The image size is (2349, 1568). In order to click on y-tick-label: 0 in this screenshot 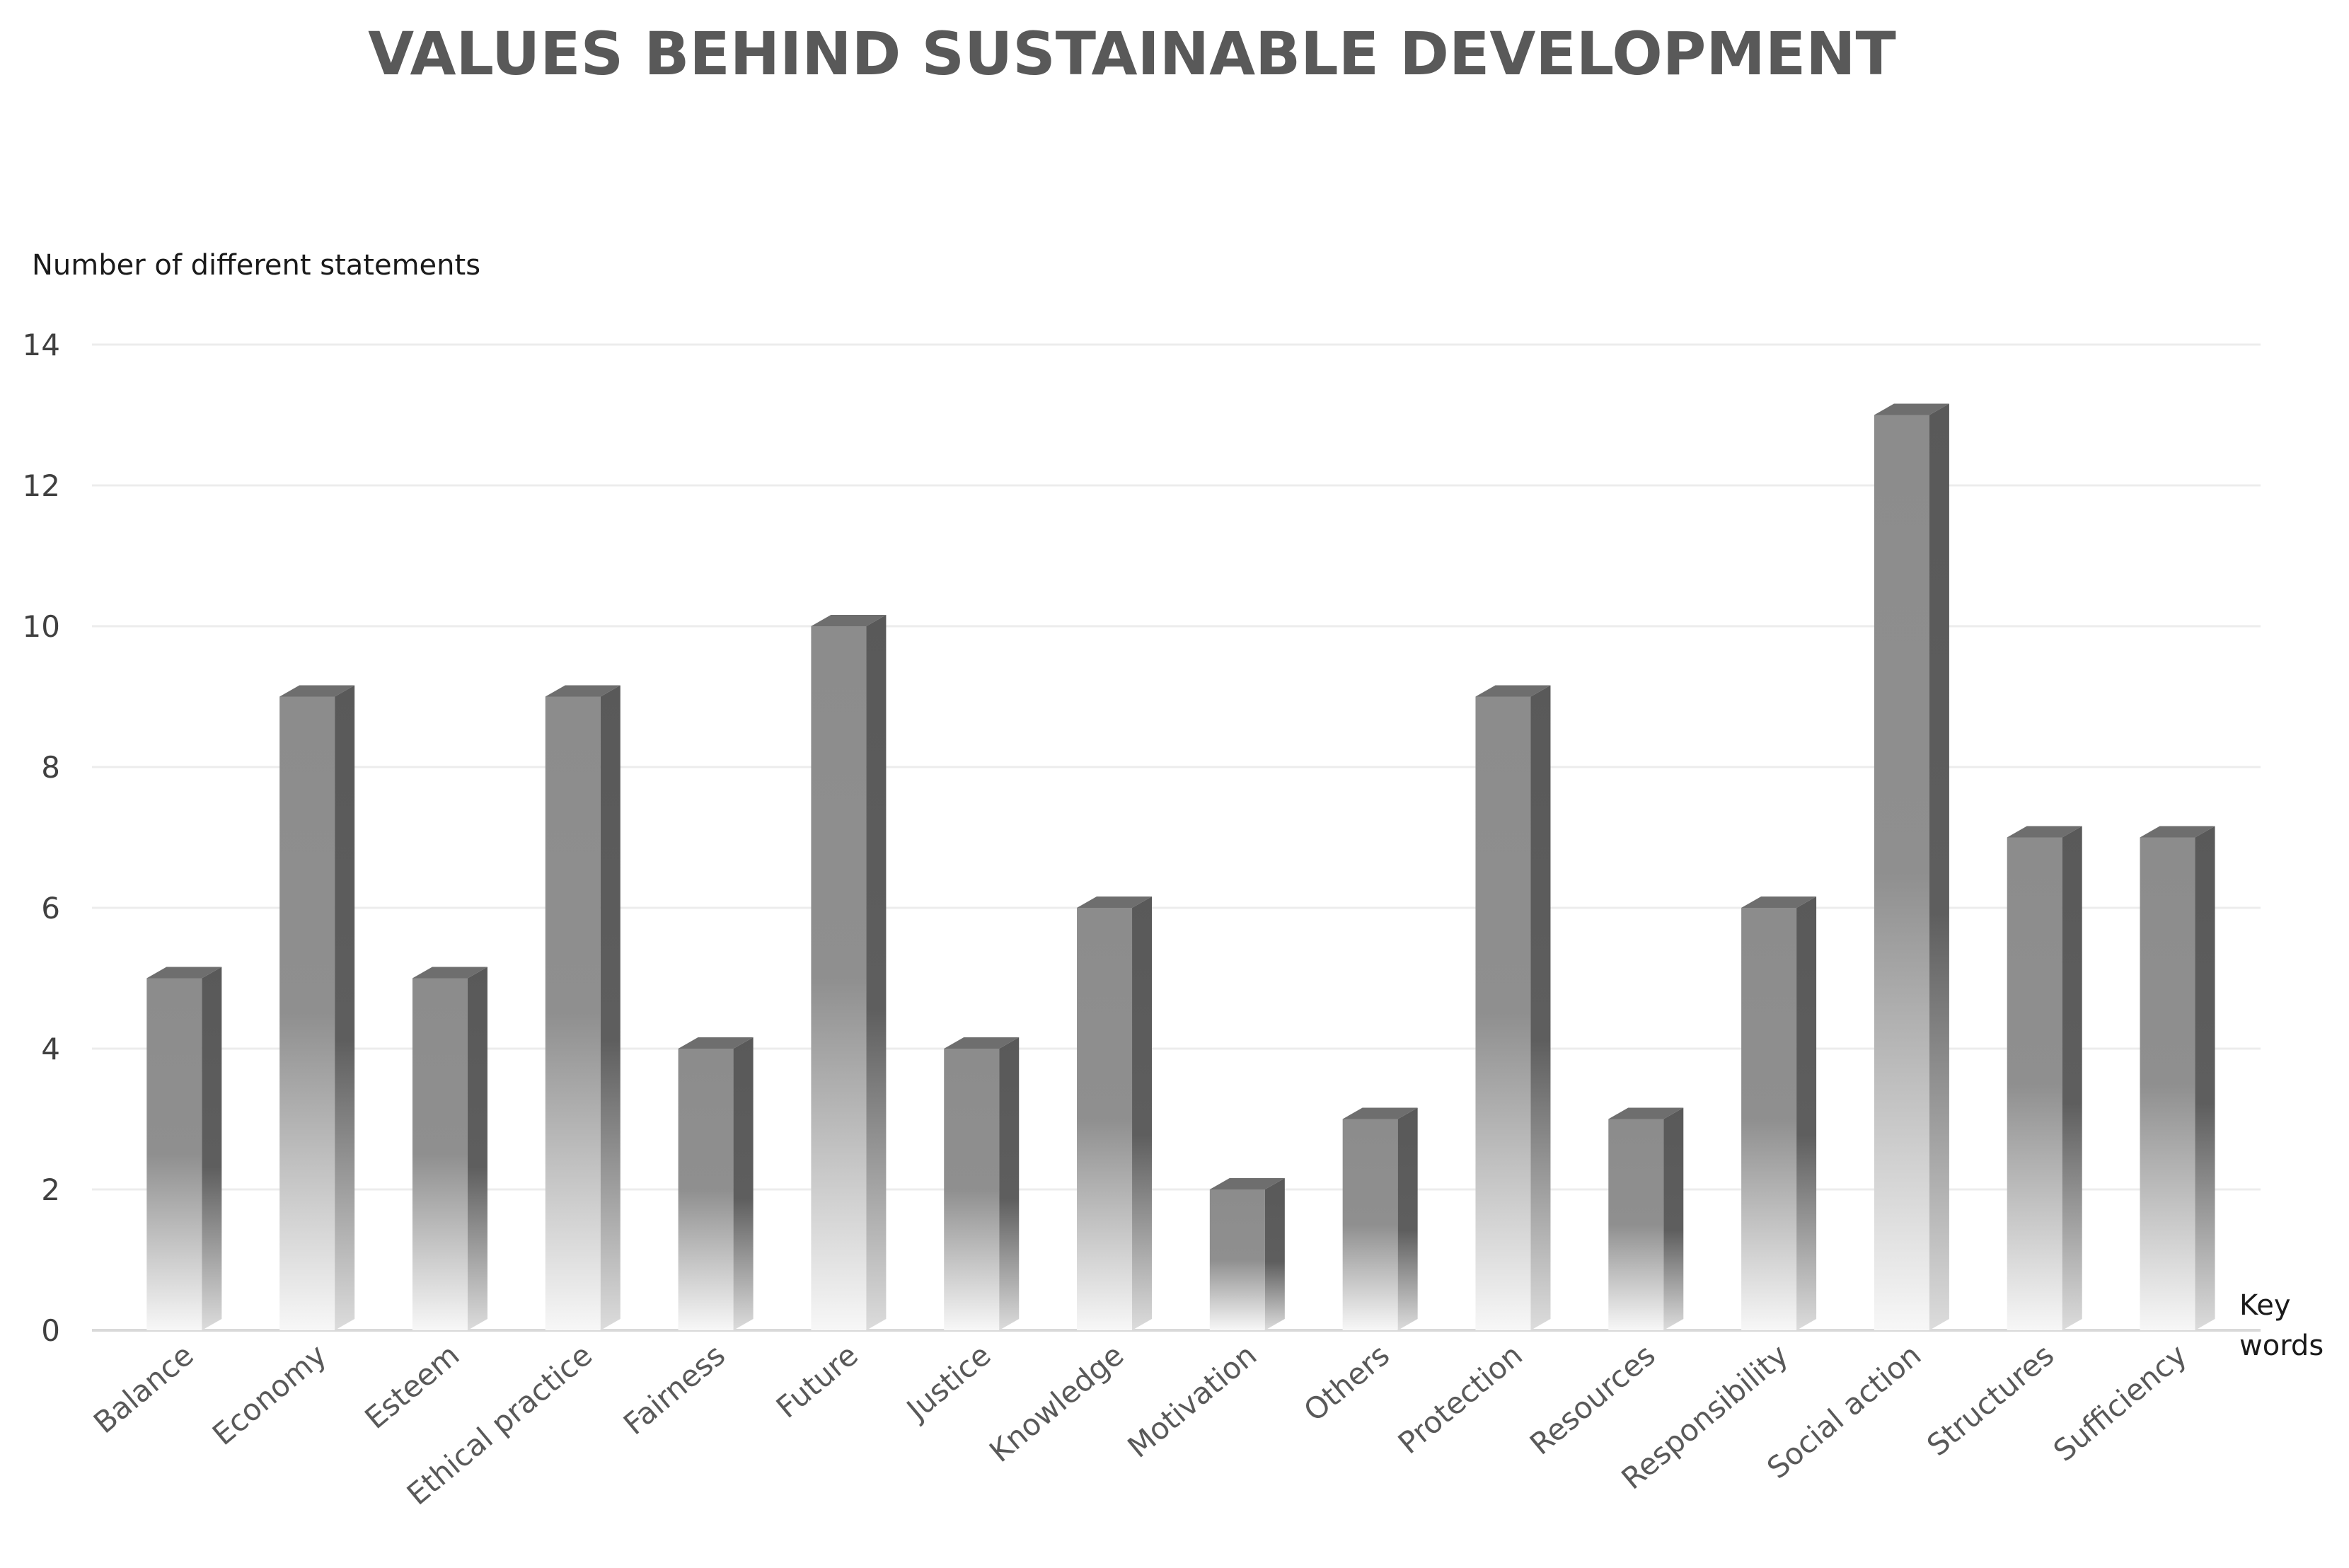, I will do `click(50, 1330)`.